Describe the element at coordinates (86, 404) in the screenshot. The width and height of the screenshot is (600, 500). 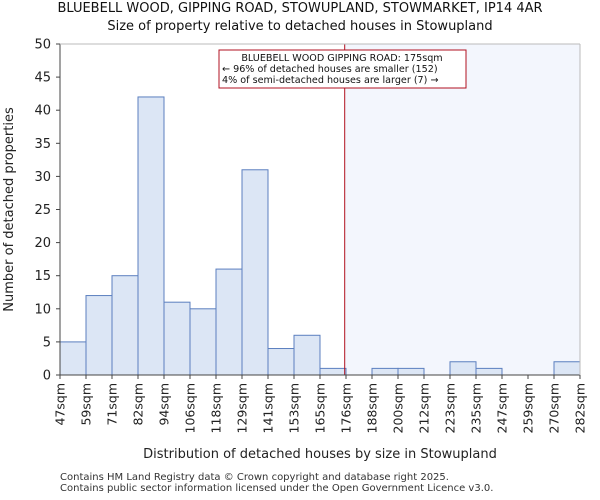
I see `x-tick-label: 59sqm` at that location.